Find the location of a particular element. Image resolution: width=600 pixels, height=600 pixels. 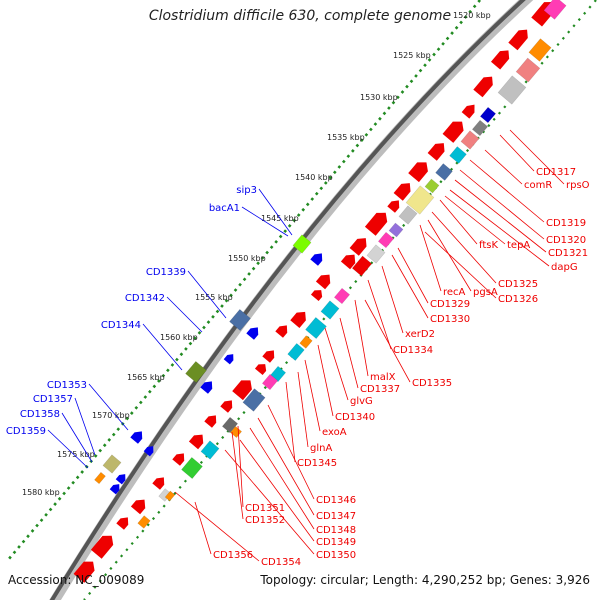

gene-label-forward: bacA1 is located at coordinates (224, 208).